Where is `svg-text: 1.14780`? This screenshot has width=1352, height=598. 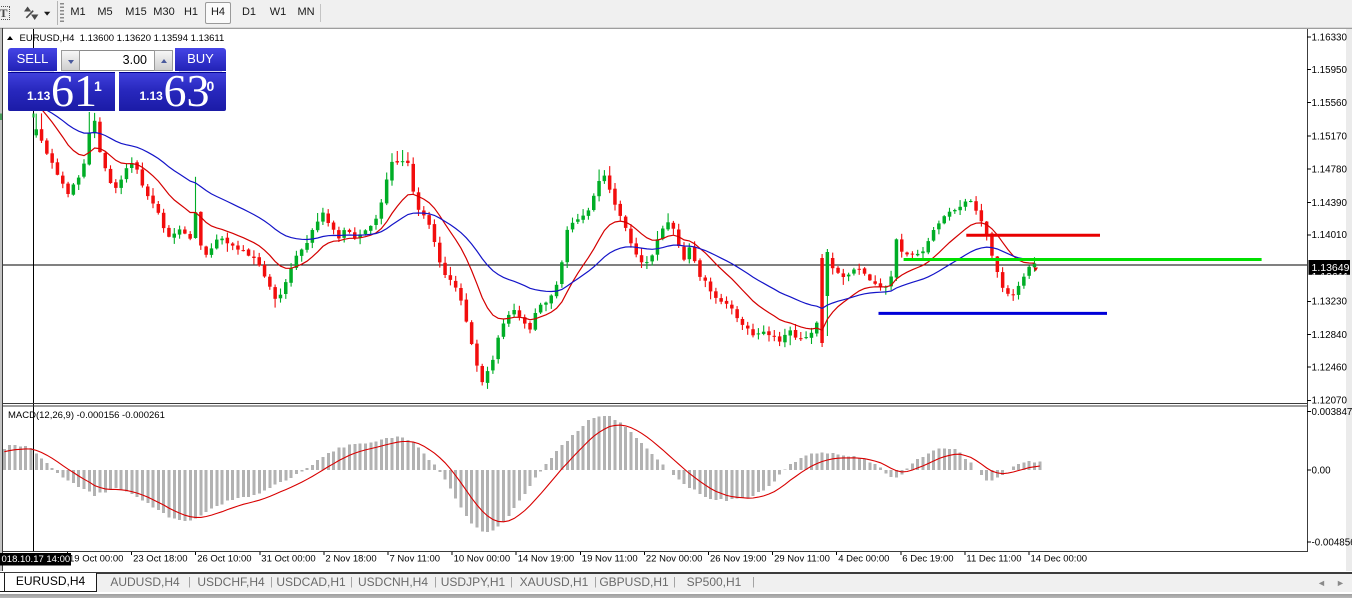 svg-text: 1.14780 is located at coordinates (1330, 170).